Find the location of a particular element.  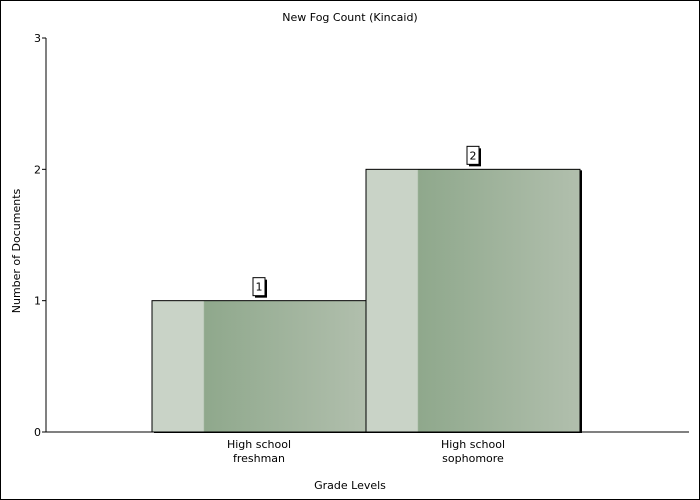

data-label: 2 is located at coordinates (473, 155).